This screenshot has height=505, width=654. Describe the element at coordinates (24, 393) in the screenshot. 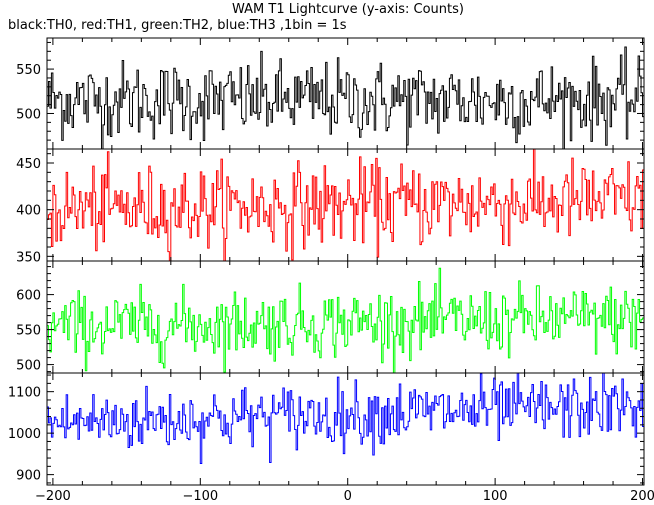

I see `y-tick-label: 1100` at that location.